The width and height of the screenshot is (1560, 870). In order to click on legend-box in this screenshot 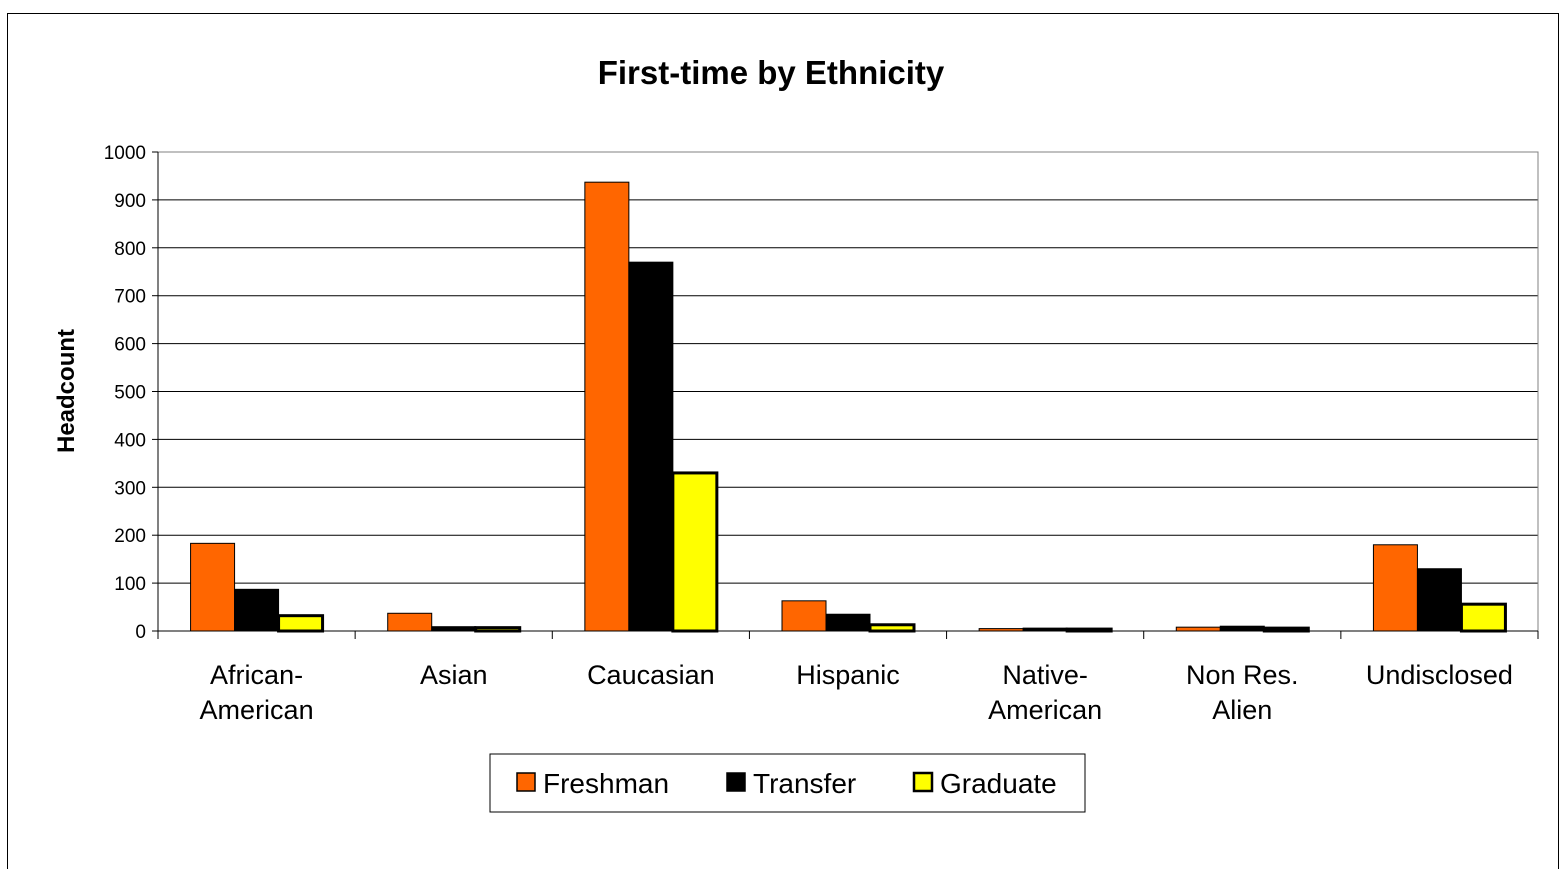, I will do `click(787, 783)`.